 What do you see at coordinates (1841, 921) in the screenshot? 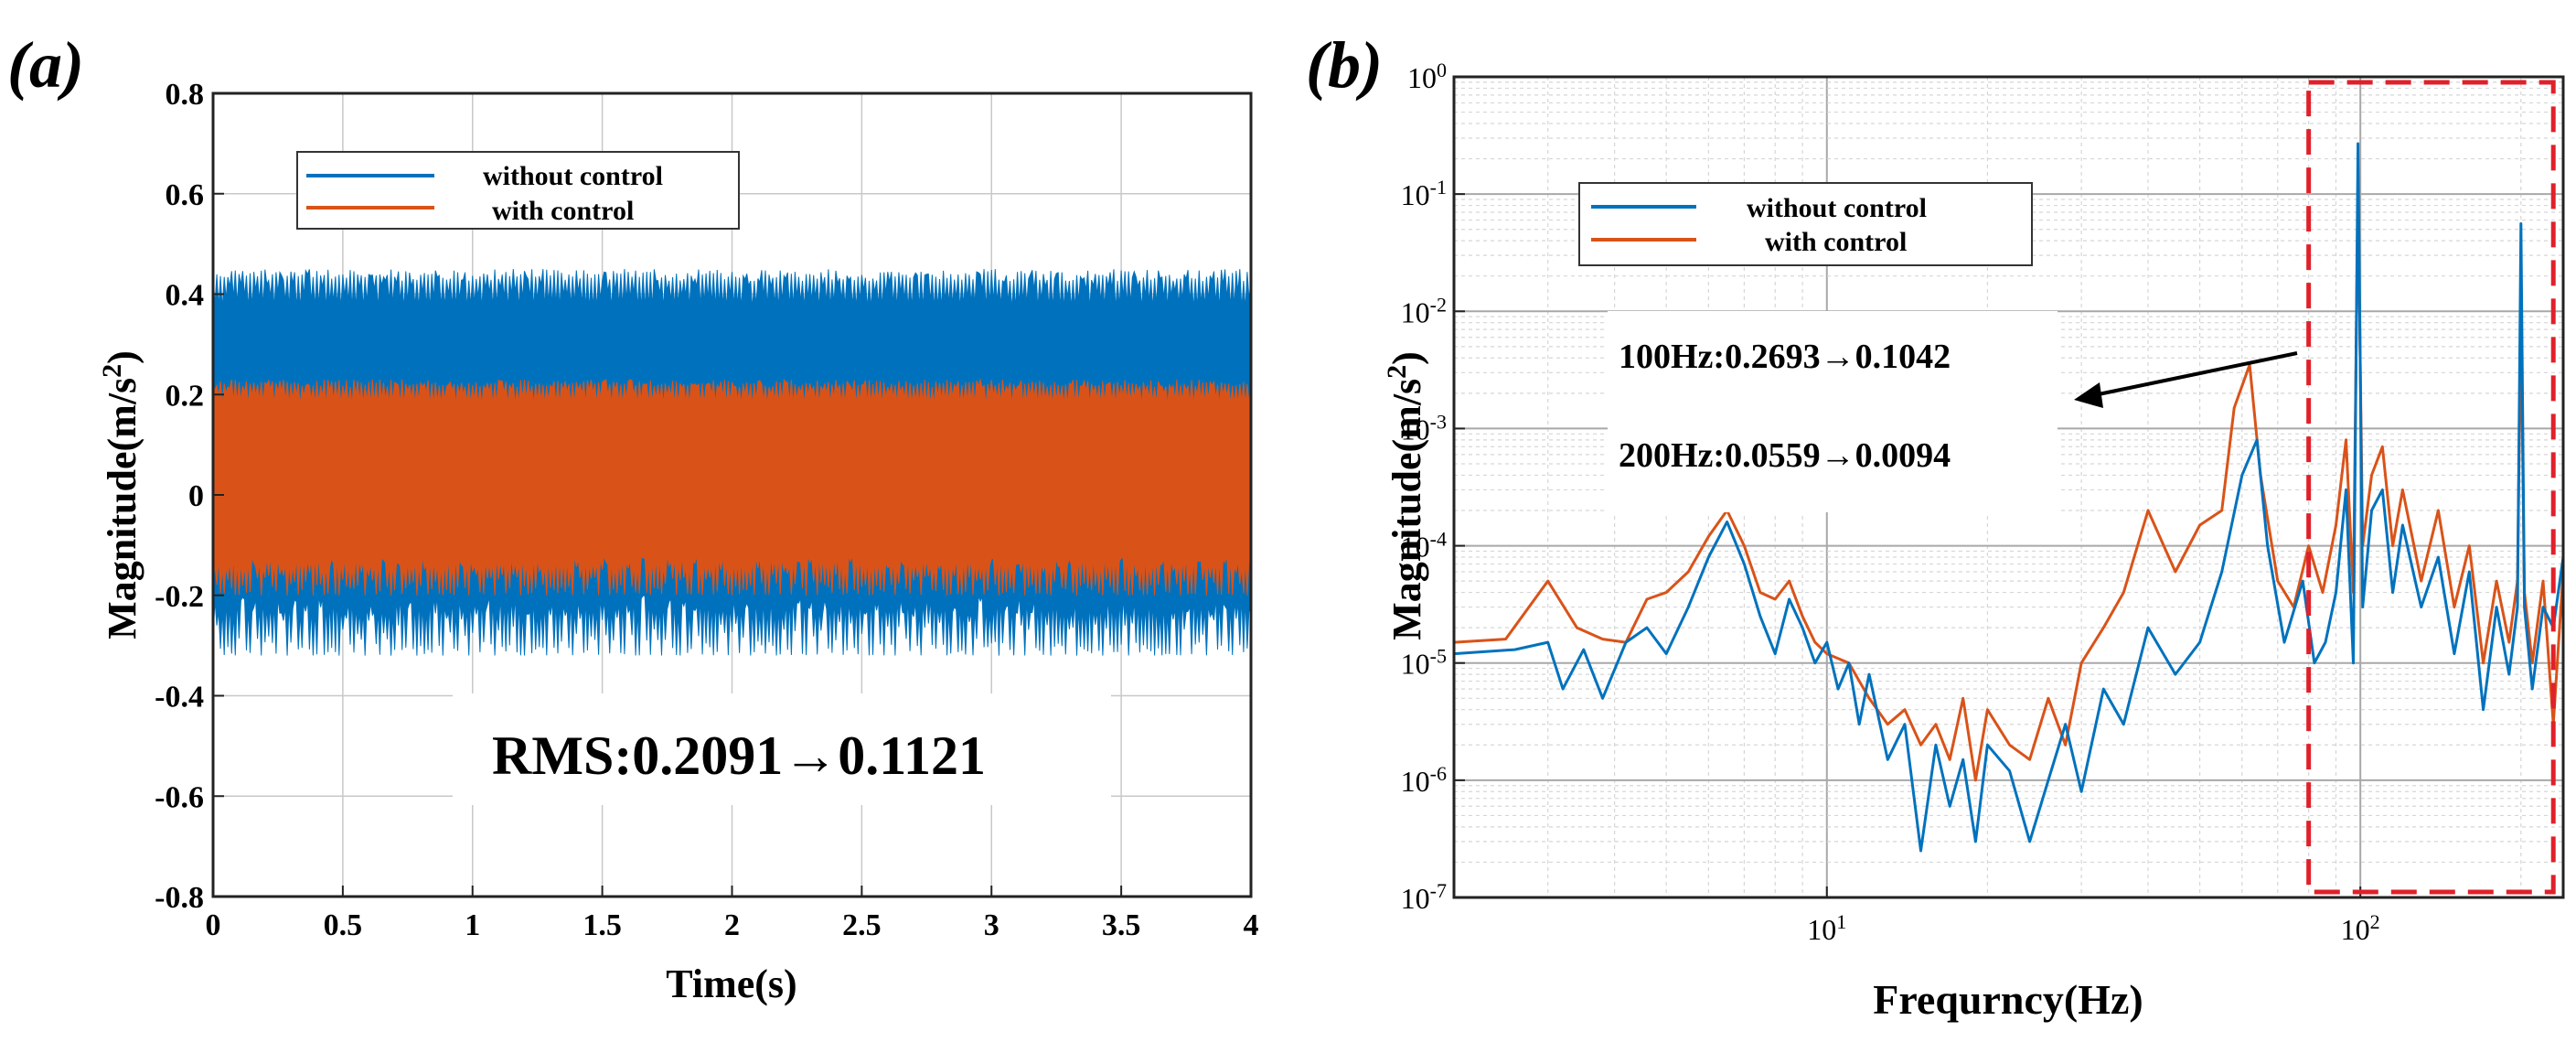
I see `x-tick-exponent: 1` at bounding box center [1841, 921].